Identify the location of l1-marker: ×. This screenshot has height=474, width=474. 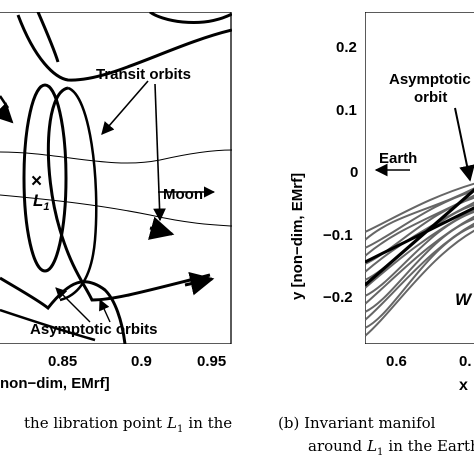
(36, 181).